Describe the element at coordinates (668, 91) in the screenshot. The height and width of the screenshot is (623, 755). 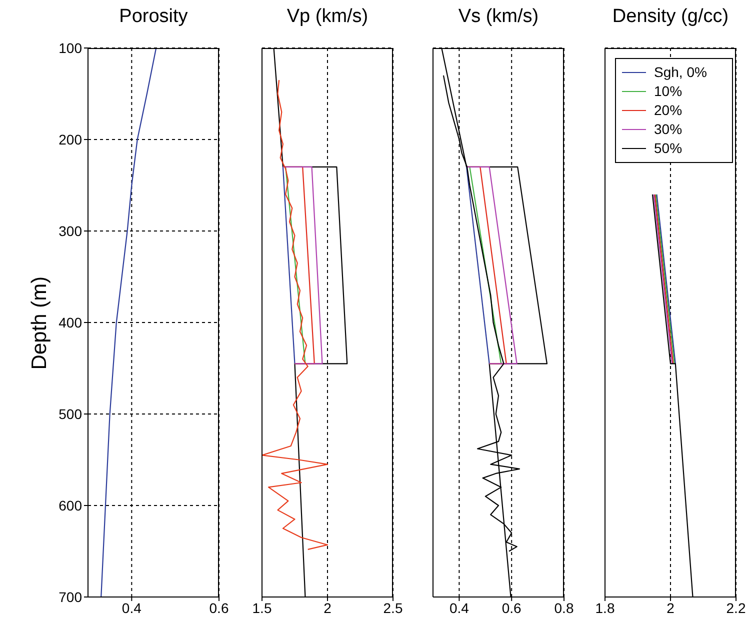
I see `legend-label: 10%` at that location.